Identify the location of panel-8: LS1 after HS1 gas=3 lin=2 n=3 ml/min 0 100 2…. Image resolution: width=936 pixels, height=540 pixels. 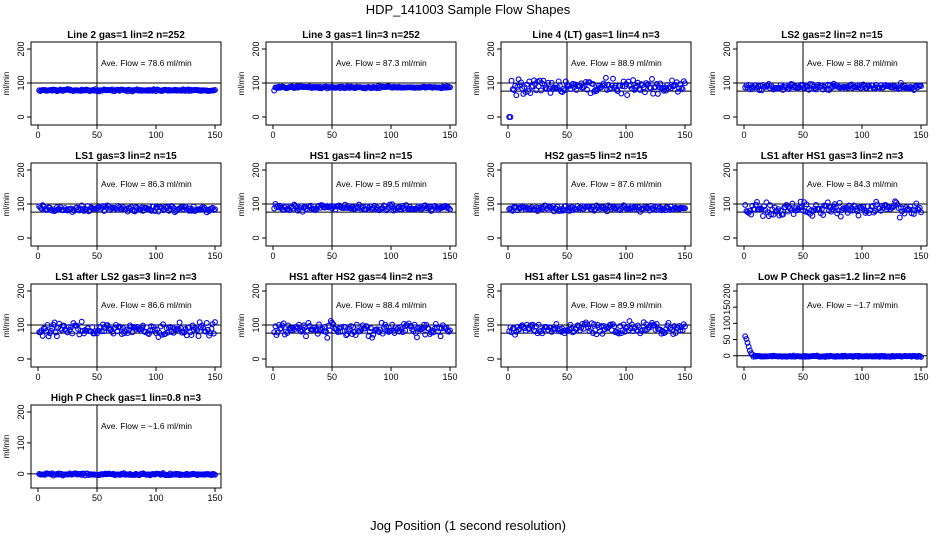
(818, 206).